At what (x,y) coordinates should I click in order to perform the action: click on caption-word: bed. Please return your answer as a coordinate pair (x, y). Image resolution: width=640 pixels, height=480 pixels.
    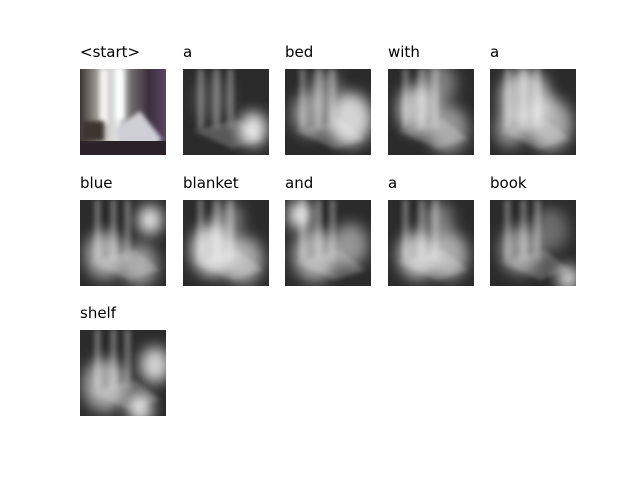
    Looking at the image, I should click on (299, 52).